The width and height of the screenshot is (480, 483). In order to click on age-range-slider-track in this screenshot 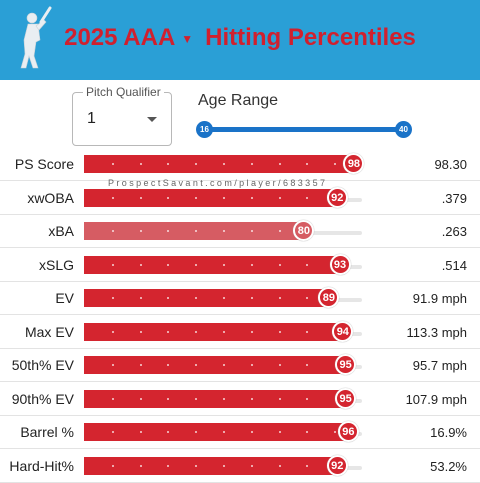, I will do `click(304, 129)`.